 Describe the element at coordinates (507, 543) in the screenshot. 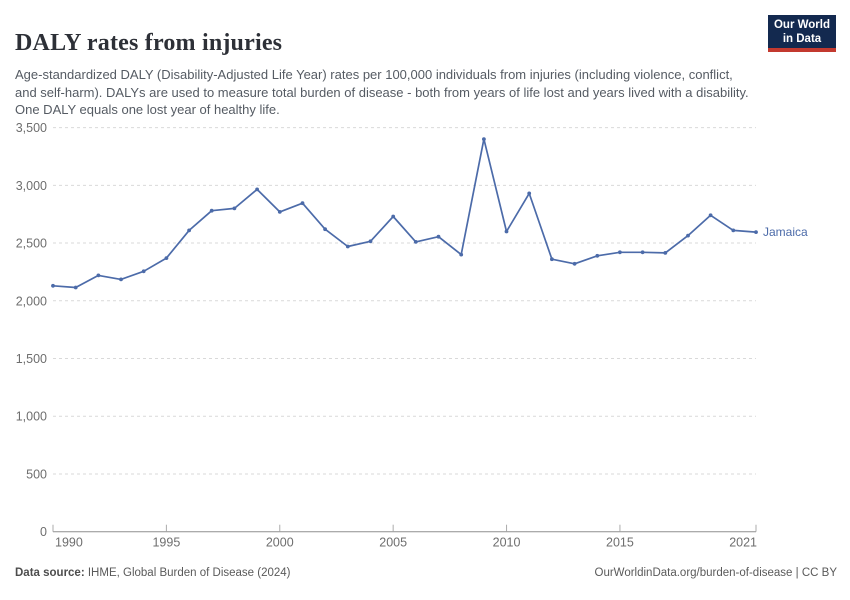

I see `x-axis-tick-label: 2010` at that location.